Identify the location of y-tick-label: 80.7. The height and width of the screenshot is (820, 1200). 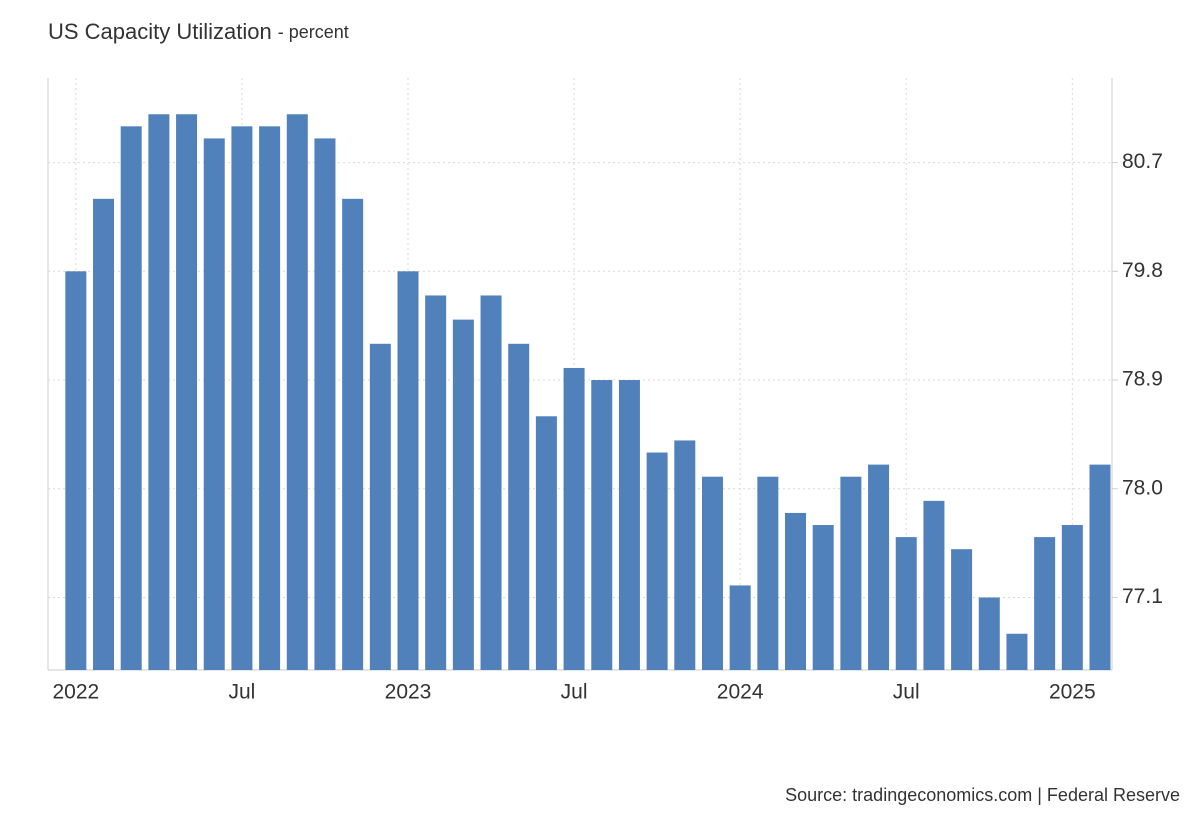
(1142, 161).